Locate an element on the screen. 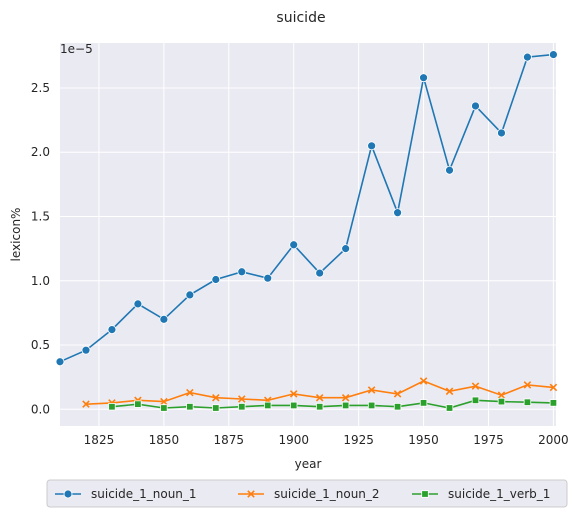 Image resolution: width=575 pixels, height=515 pixels. x-tick-label: 1925 is located at coordinates (358, 440).